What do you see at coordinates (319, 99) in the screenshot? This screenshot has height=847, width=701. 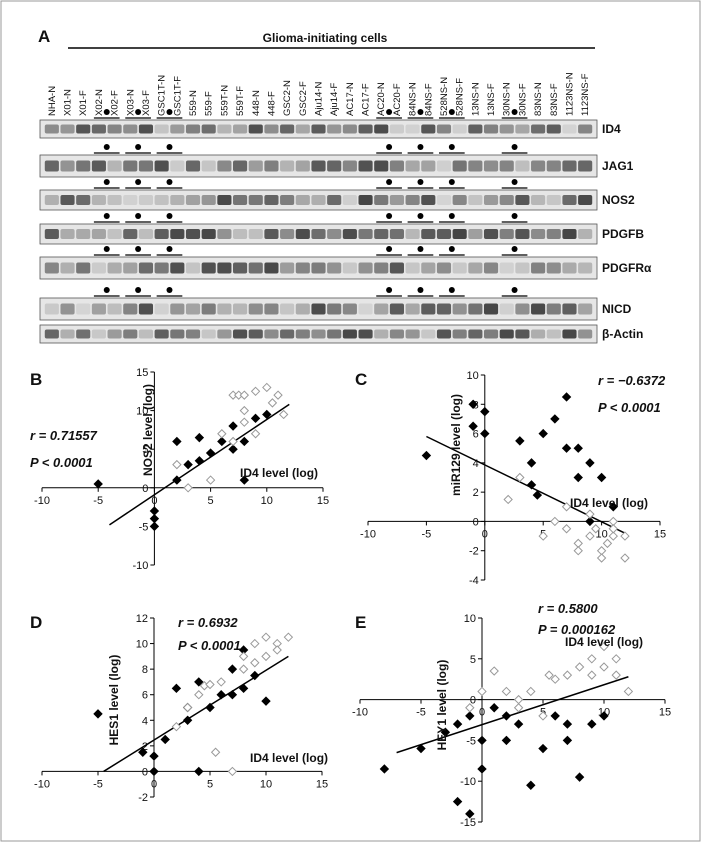 I see `lane-label: Aju14-N` at bounding box center [319, 99].